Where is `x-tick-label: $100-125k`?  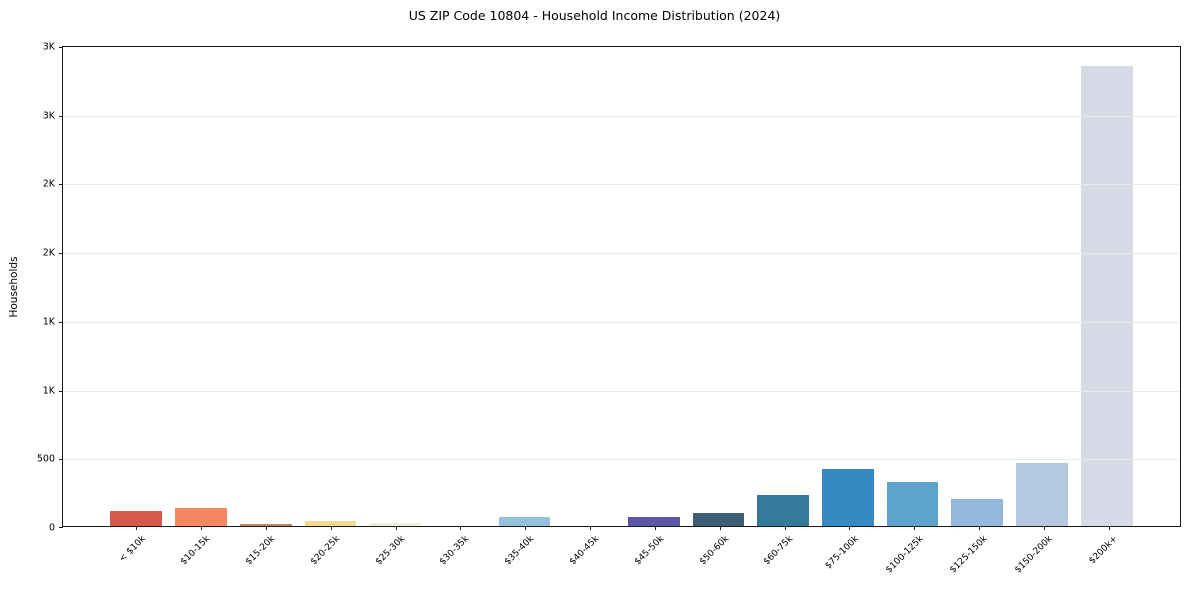 x-tick-label: $100-125k is located at coordinates (904, 555).